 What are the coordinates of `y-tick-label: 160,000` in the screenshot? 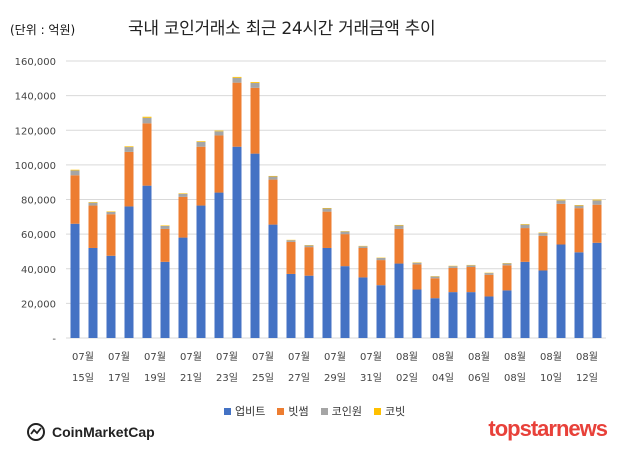 It's located at (35, 62).